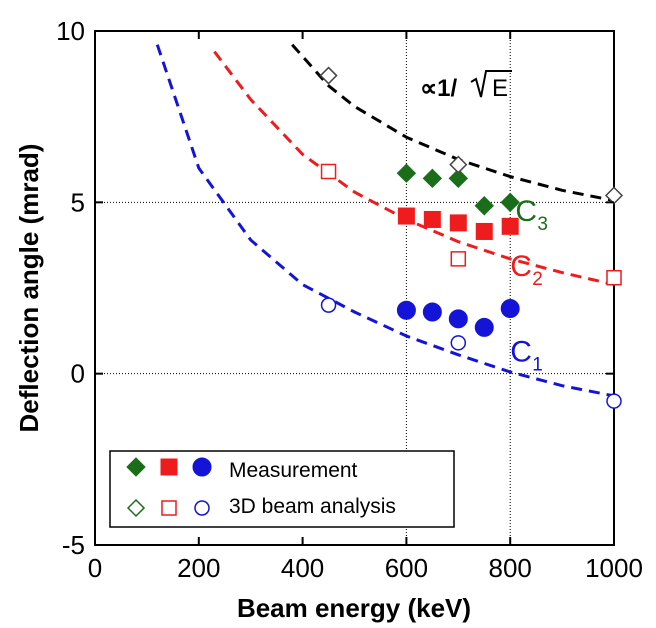 Image resolution: width=656 pixels, height=628 pixels. I want to click on legend: Measurement 3D beam analysis, so click(282, 489).